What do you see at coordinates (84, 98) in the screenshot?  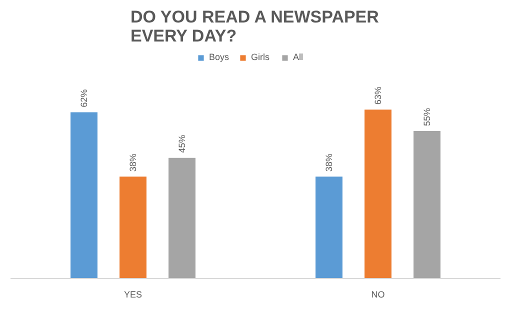 I see `data-label: 62%` at bounding box center [84, 98].